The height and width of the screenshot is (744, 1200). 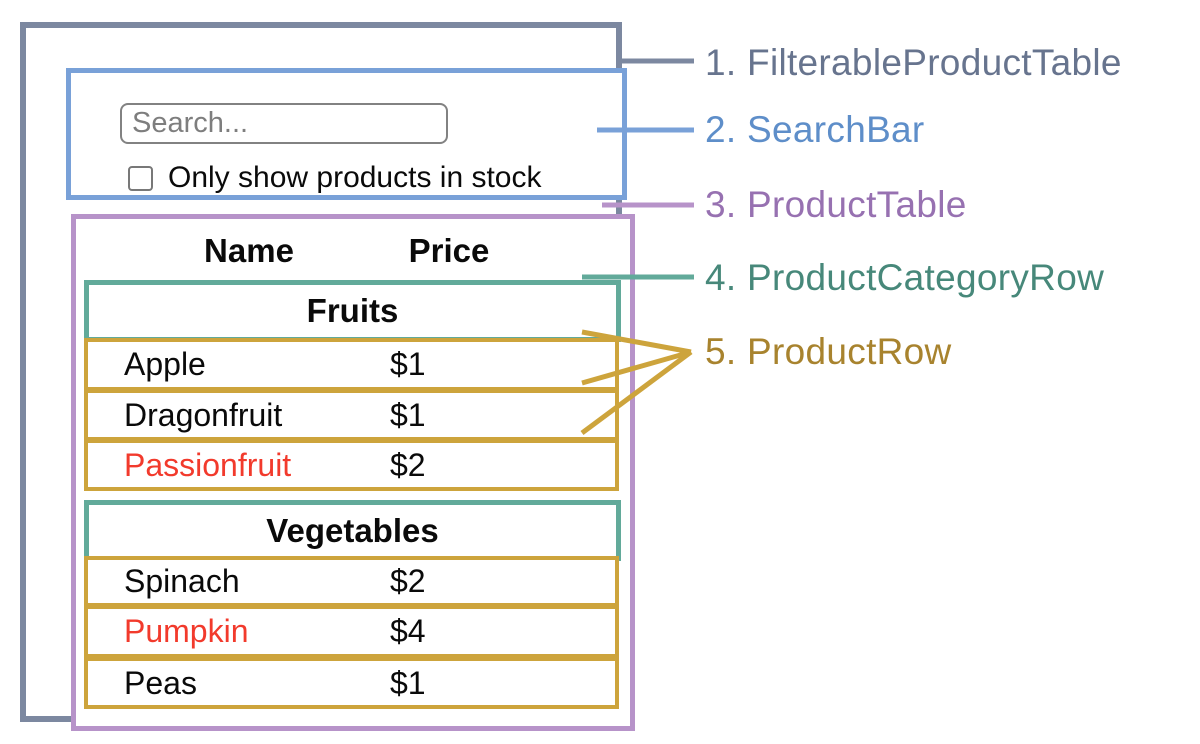 What do you see at coordinates (905, 277) in the screenshot?
I see `legend-product-category-row: 4. ProductCategoryRow` at bounding box center [905, 277].